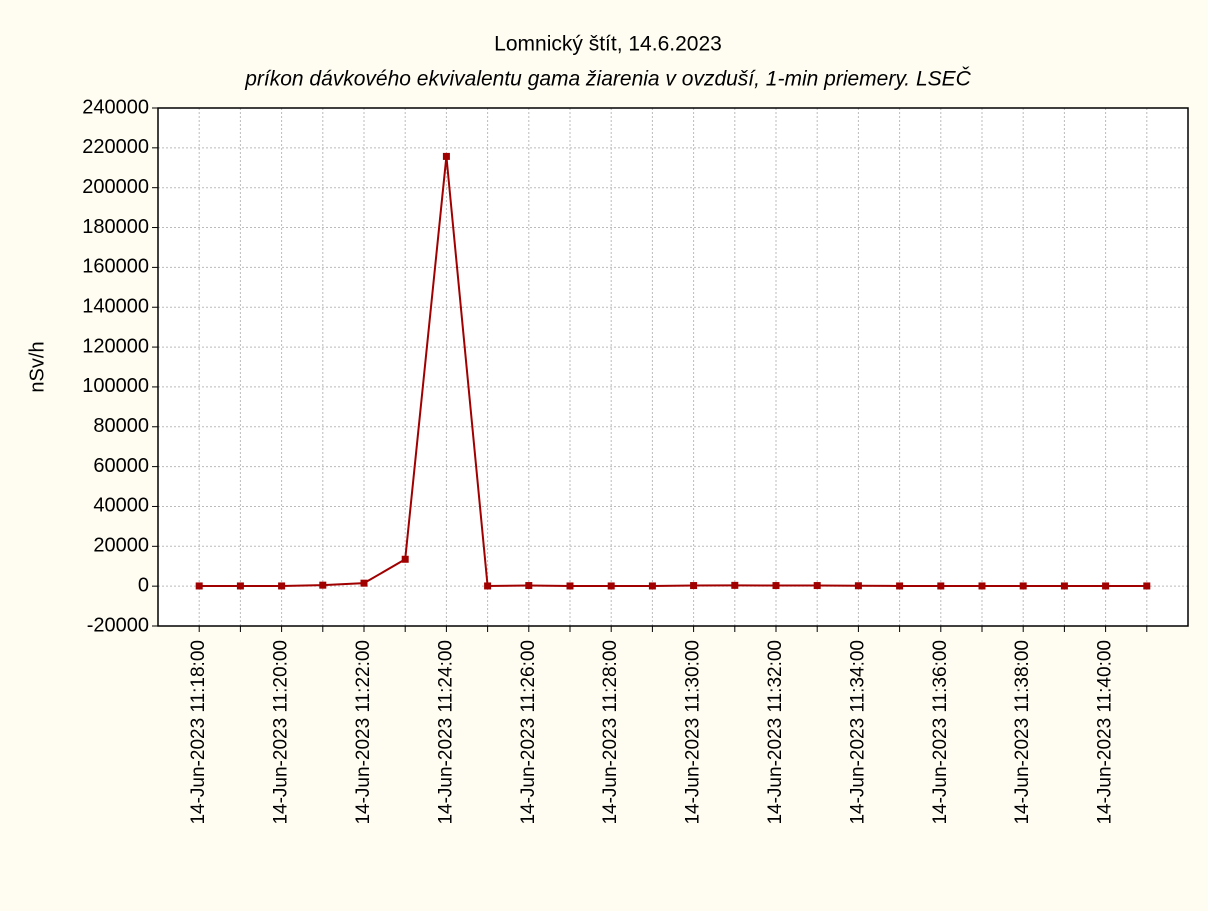 The image size is (1208, 911). Describe the element at coordinates (115, 147) in the screenshot. I see `y-tick-label: 220000` at that location.